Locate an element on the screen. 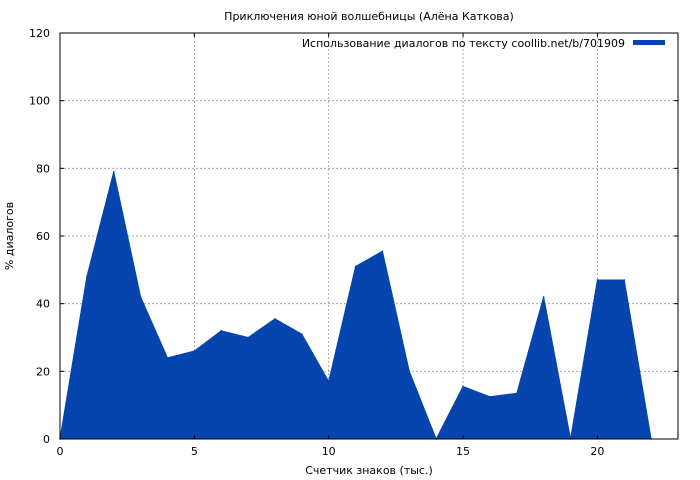  x-tick-label: 15 is located at coordinates (463, 451).